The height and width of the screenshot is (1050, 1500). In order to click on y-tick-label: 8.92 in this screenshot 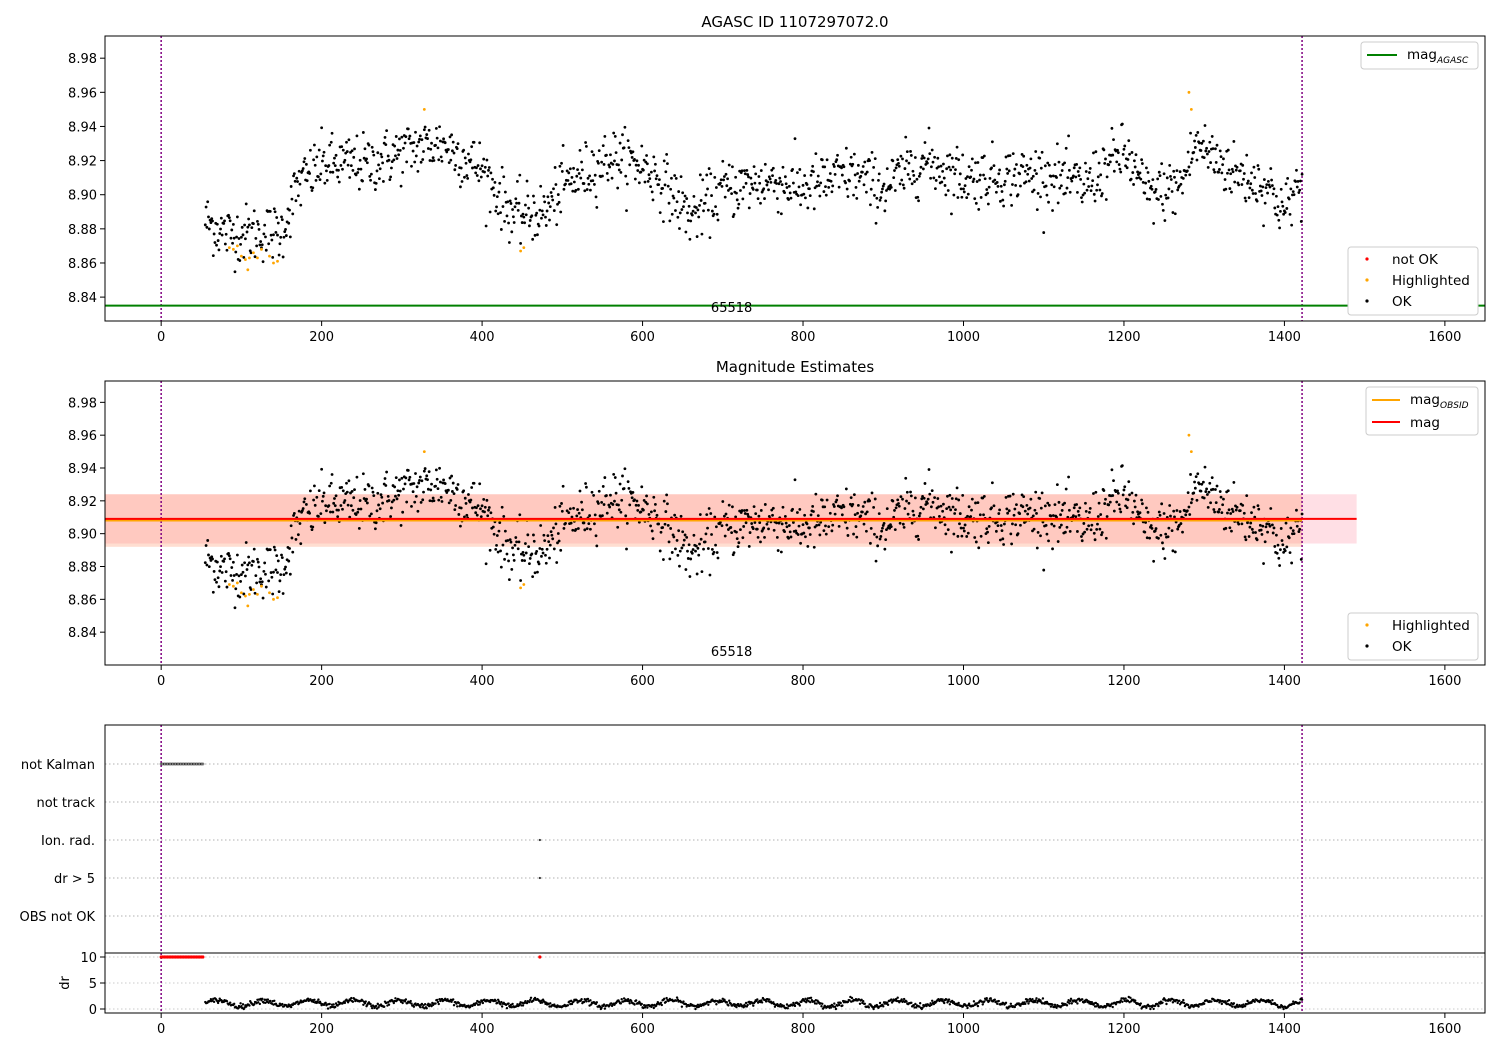, I will do `click(82, 502)`.